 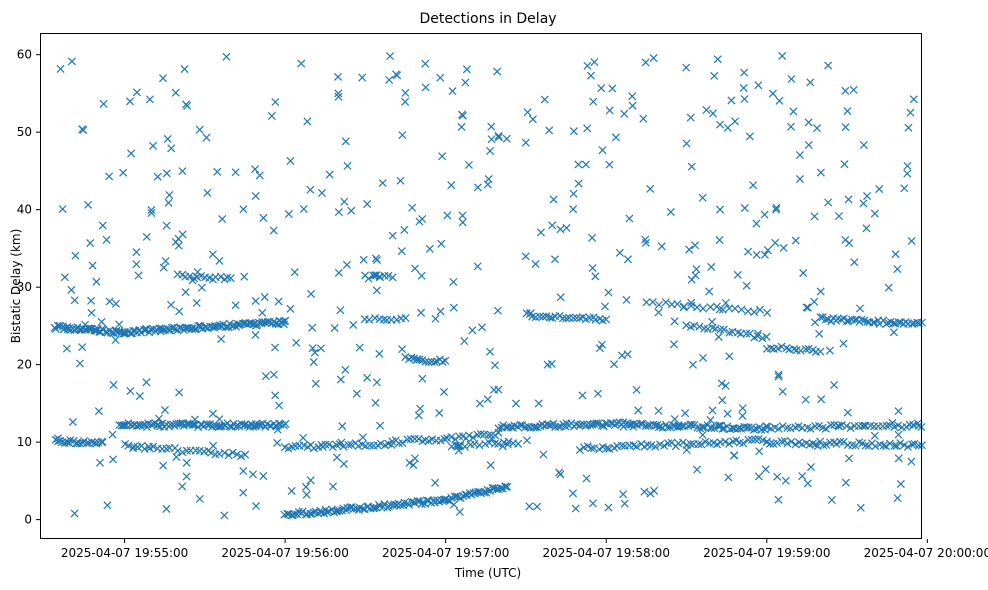 I want to click on y-tick-label: 50, so click(x=24, y=132).